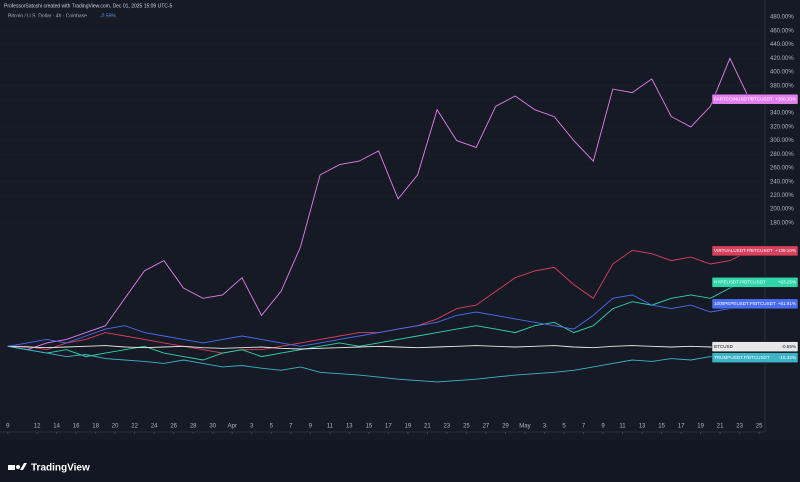 Image resolution: width=800 pixels, height=482 pixels. Describe the element at coordinates (782, 155) in the screenshot. I see `y-tick-label: 280.00%` at that location.